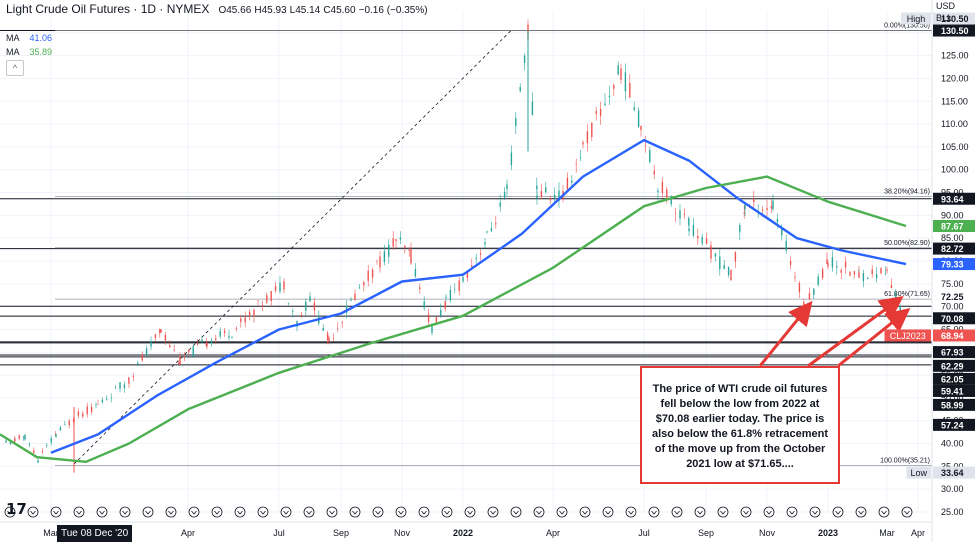 The width and height of the screenshot is (975, 542). I want to click on ma-legend-1: MA 41.06, so click(29, 38).